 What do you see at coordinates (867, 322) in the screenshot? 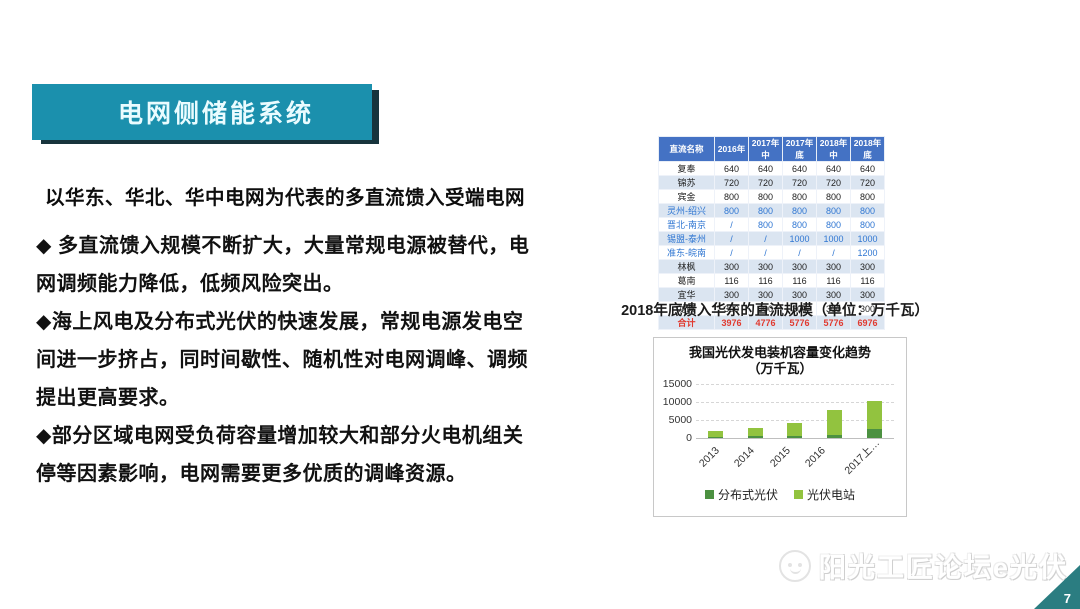
I see `table-cell: 6976` at bounding box center [867, 322].